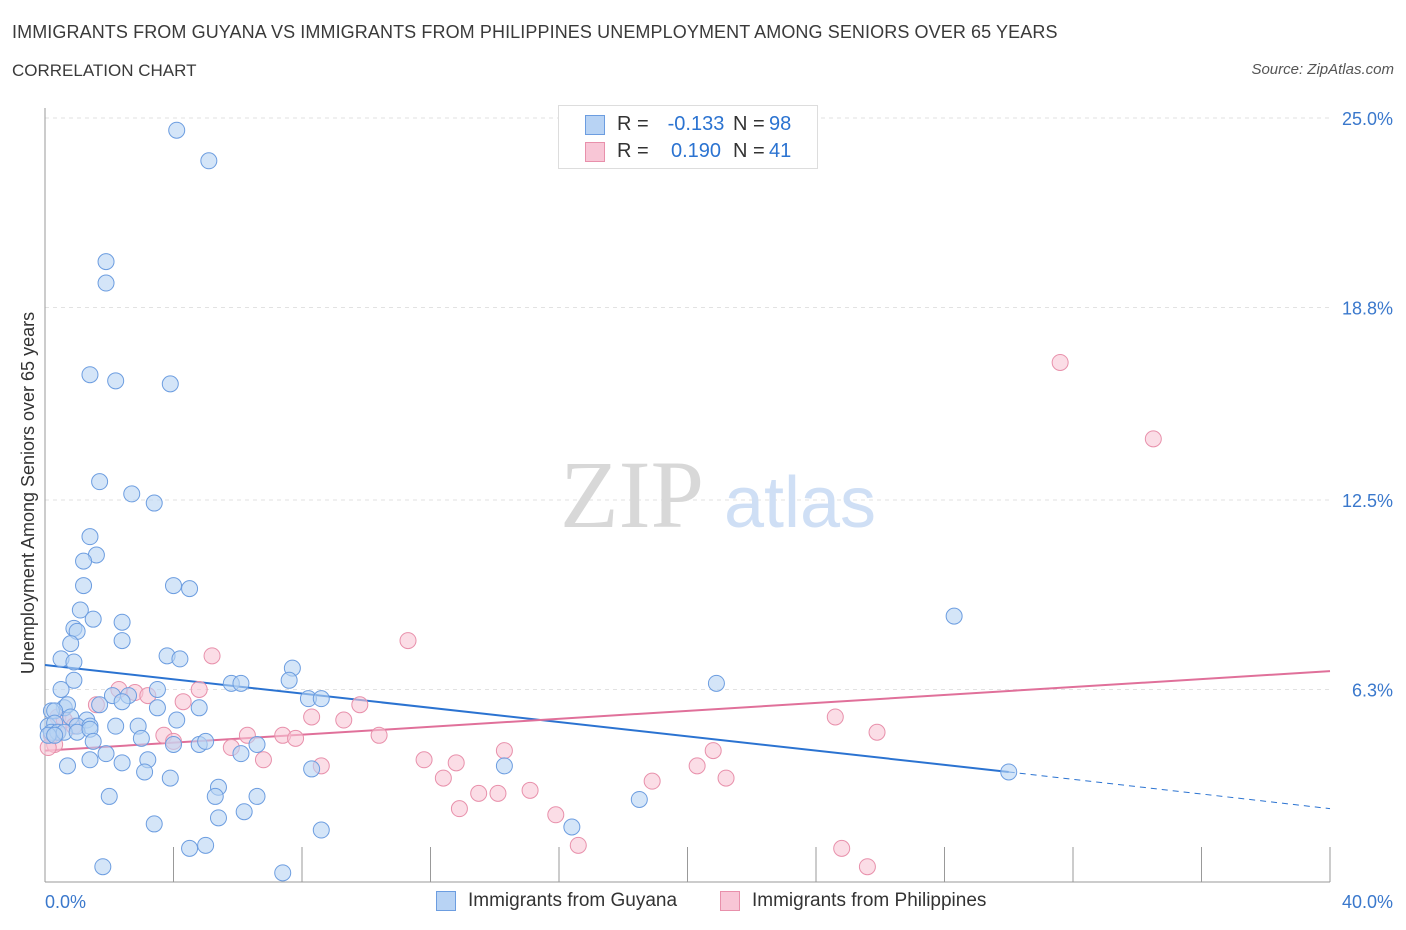 The width and height of the screenshot is (1406, 930). I want to click on x-tick-label: 0.0%, so click(65, 902).